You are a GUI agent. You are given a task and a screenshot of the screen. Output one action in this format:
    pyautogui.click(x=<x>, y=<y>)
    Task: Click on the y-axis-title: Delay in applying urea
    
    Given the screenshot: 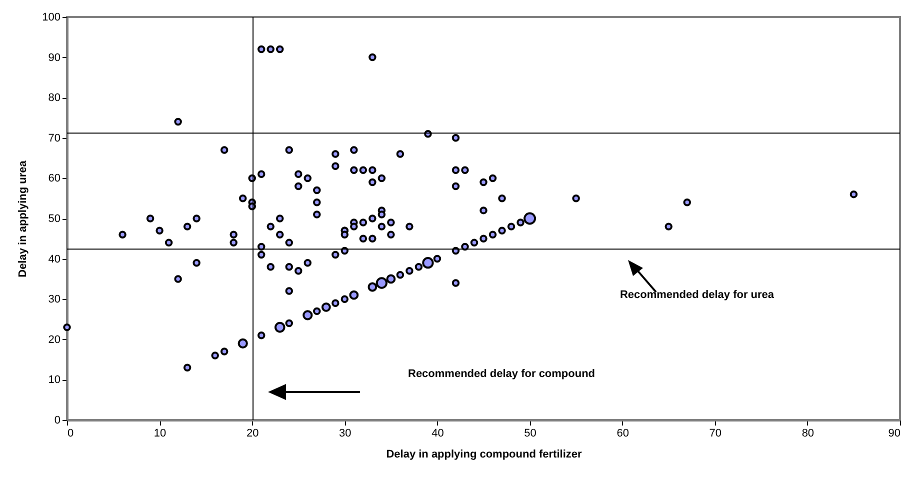 What is the action you would take?
    pyautogui.click(x=23, y=219)
    